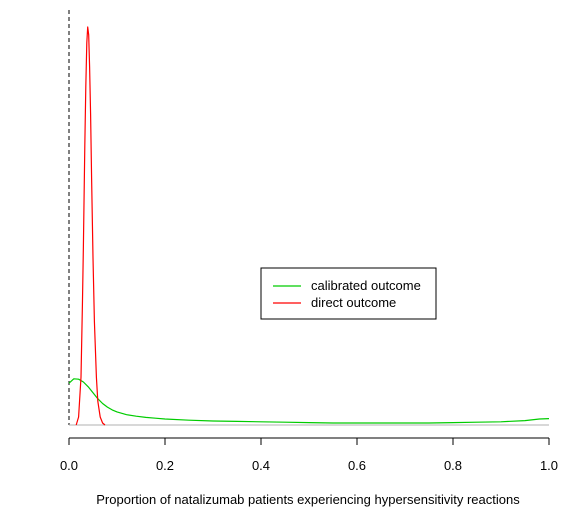 Image resolution: width=586 pixels, height=527 pixels. Describe the element at coordinates (453, 465) in the screenshot. I see `x-tick-label: 0.8` at that location.